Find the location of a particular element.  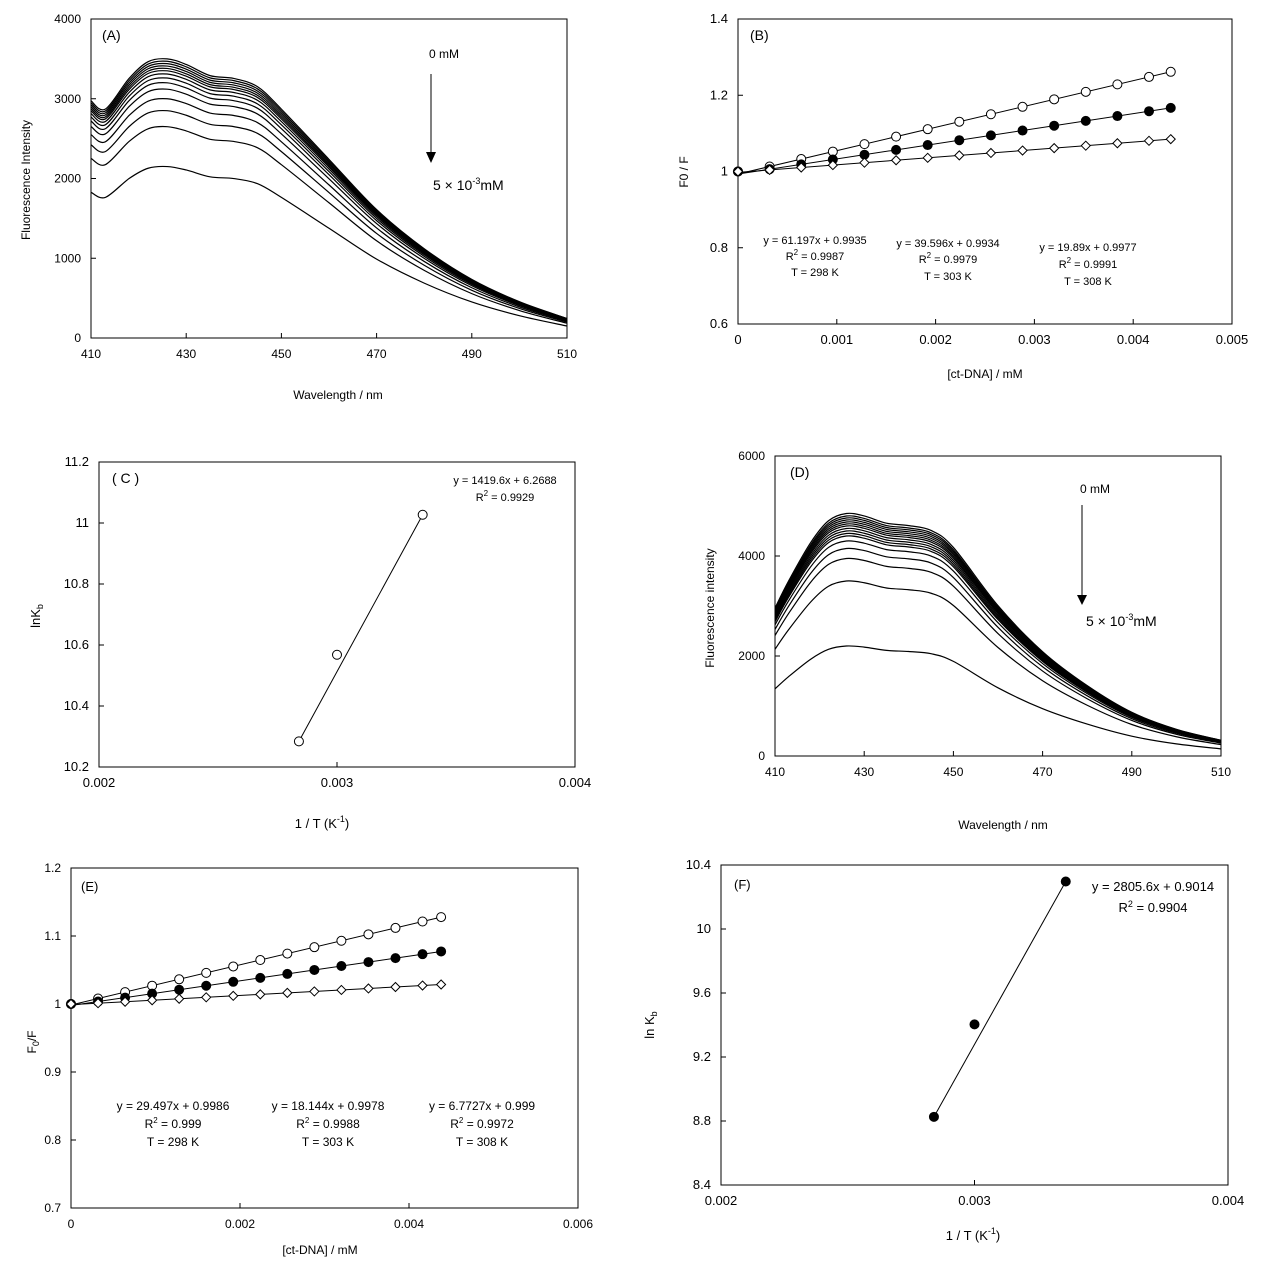

fit-equation: y = 18.144x + 0.9978 is located at coordinates (328, 1106).